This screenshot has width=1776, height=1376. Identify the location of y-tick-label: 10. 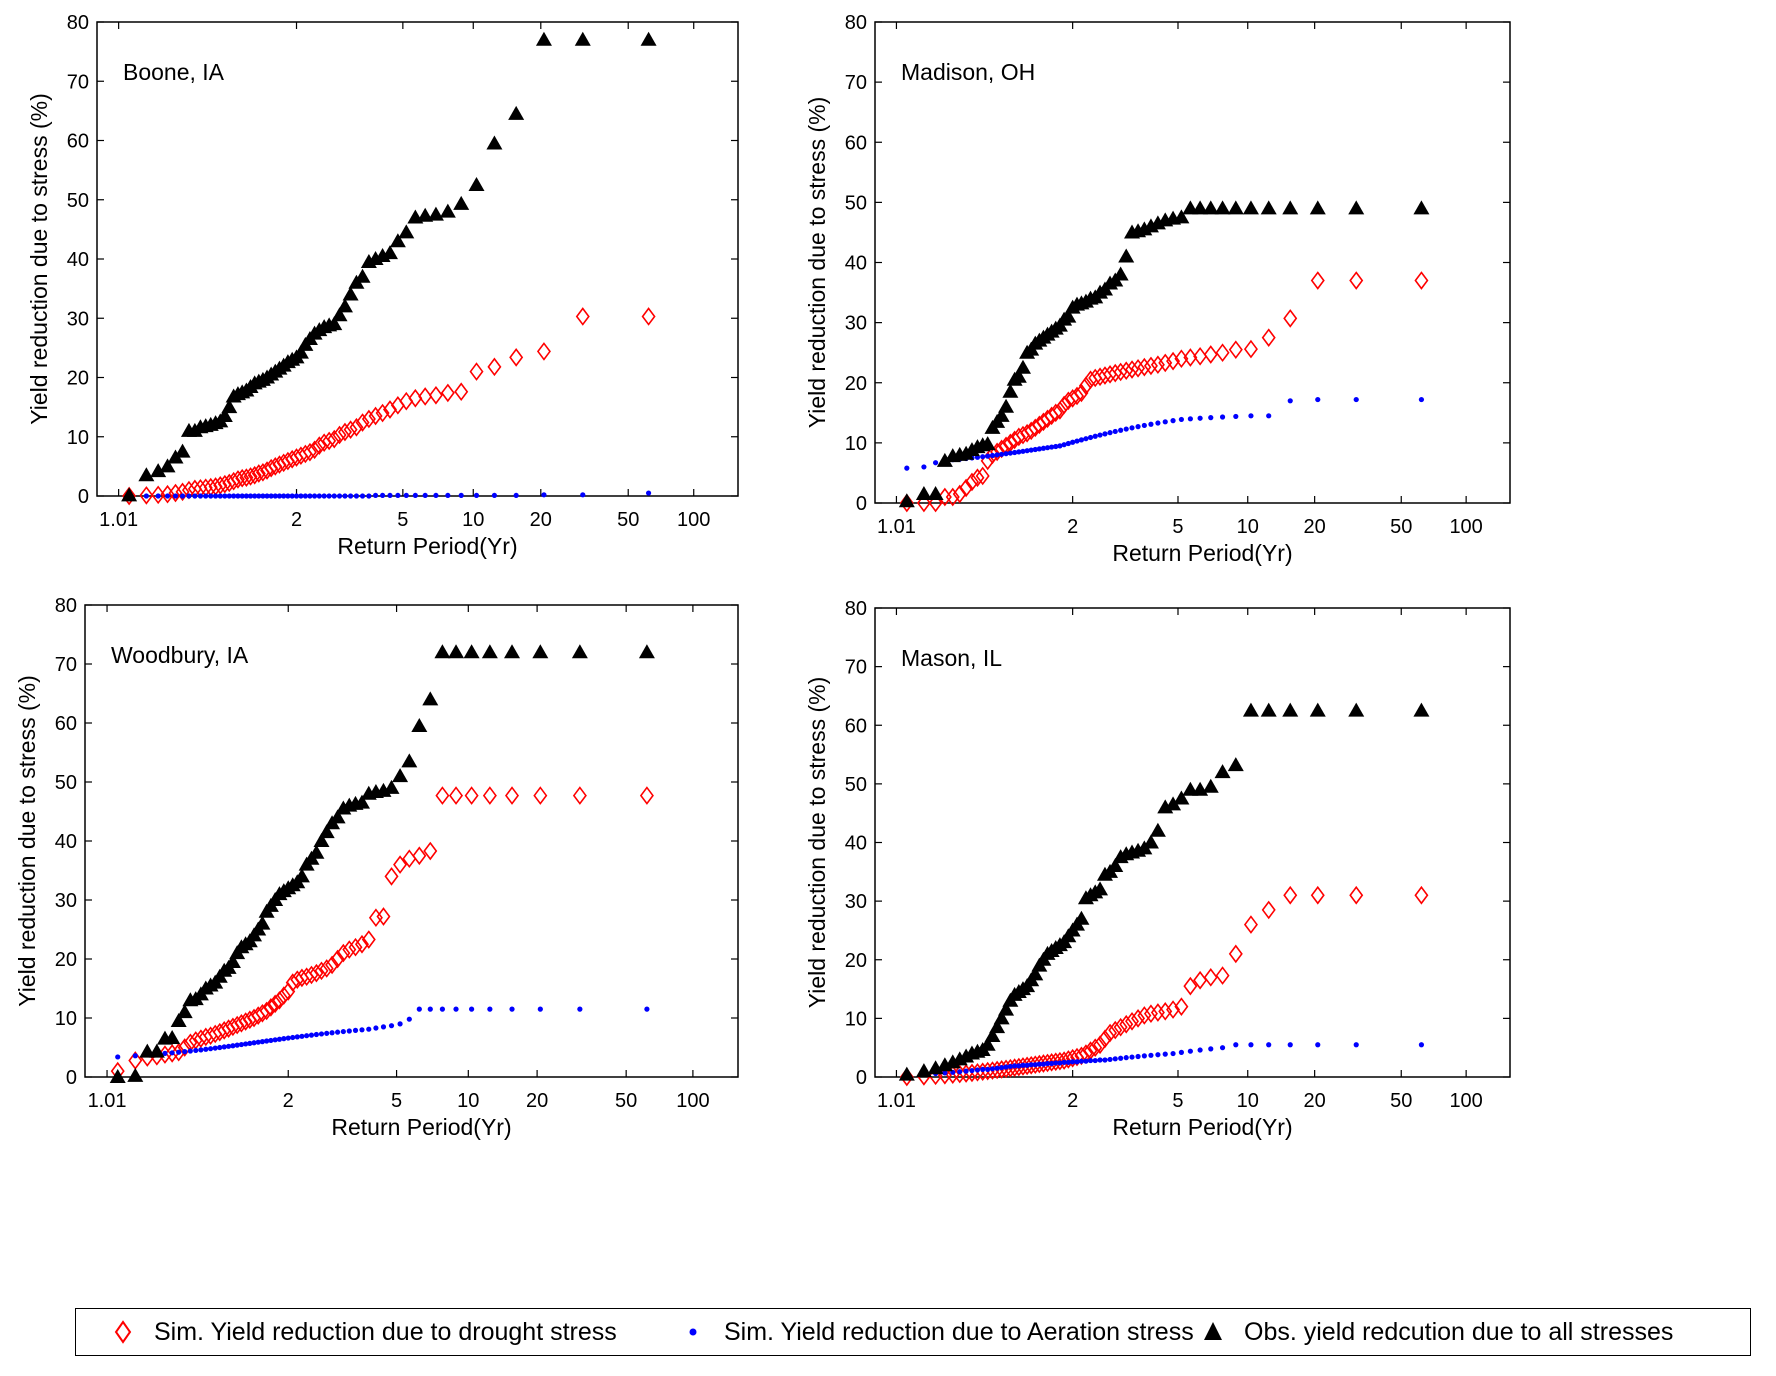
(78, 438).